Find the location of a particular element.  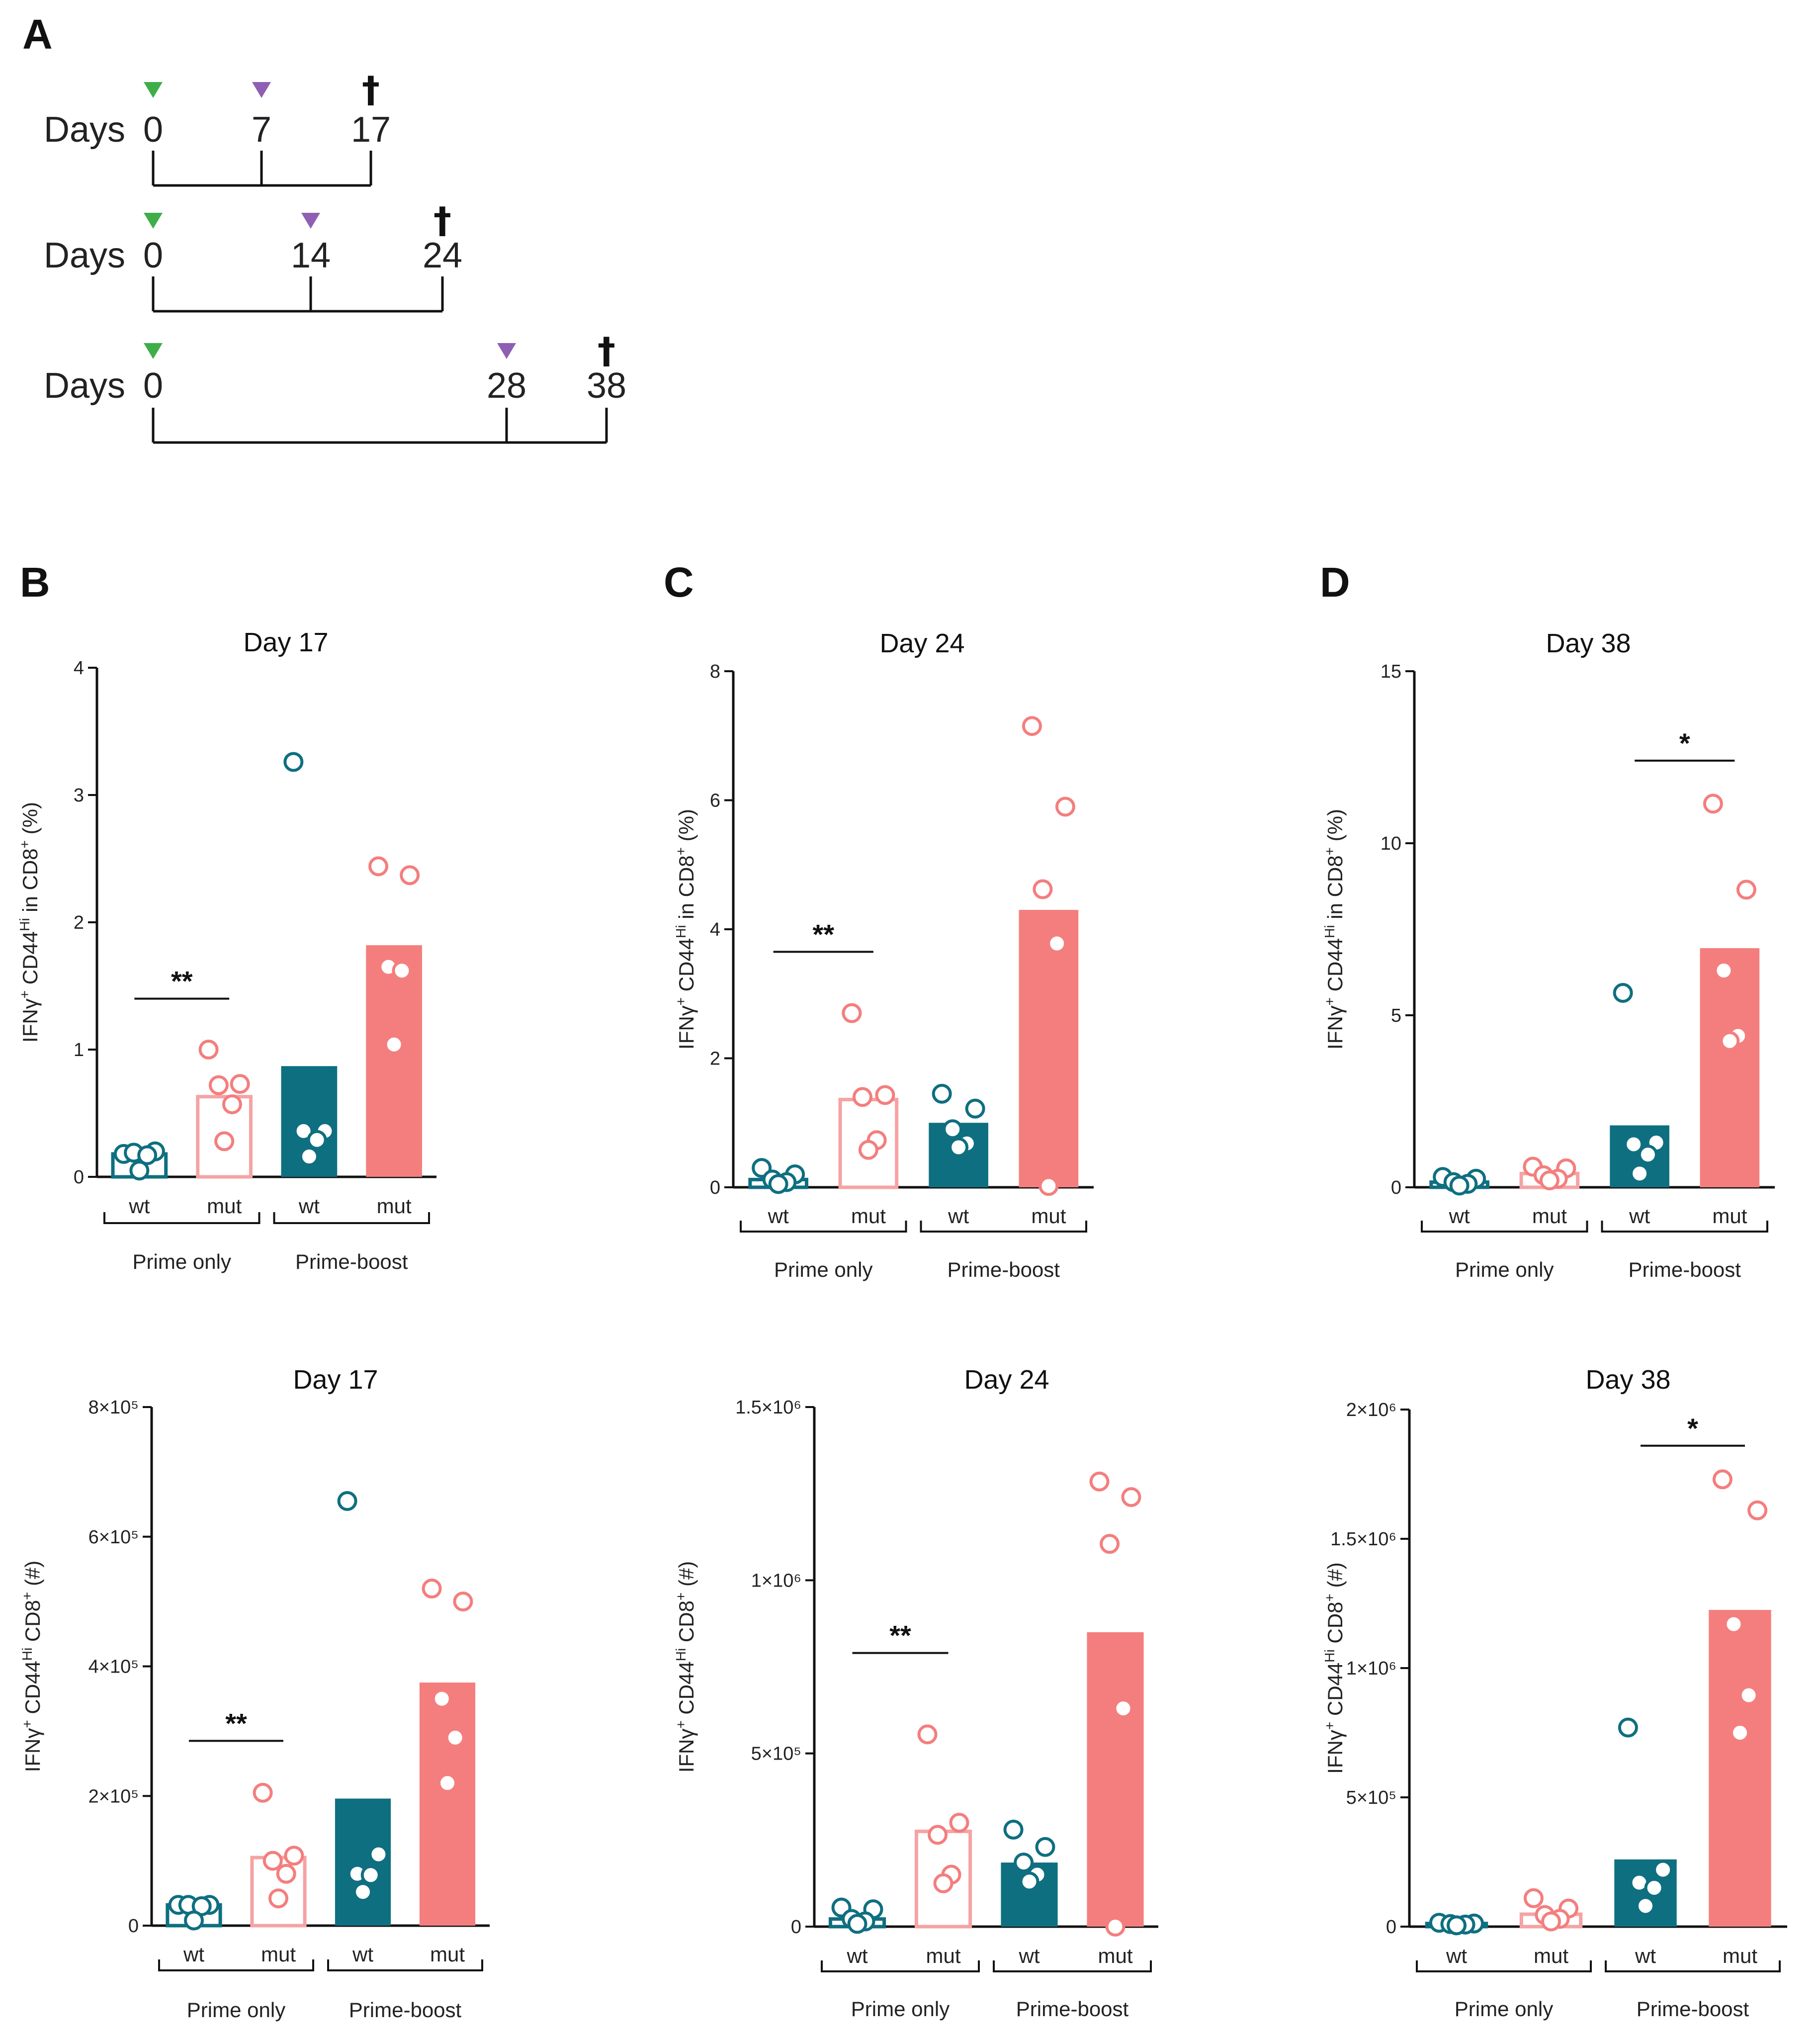

panel-letter: D is located at coordinates (1335, 582).